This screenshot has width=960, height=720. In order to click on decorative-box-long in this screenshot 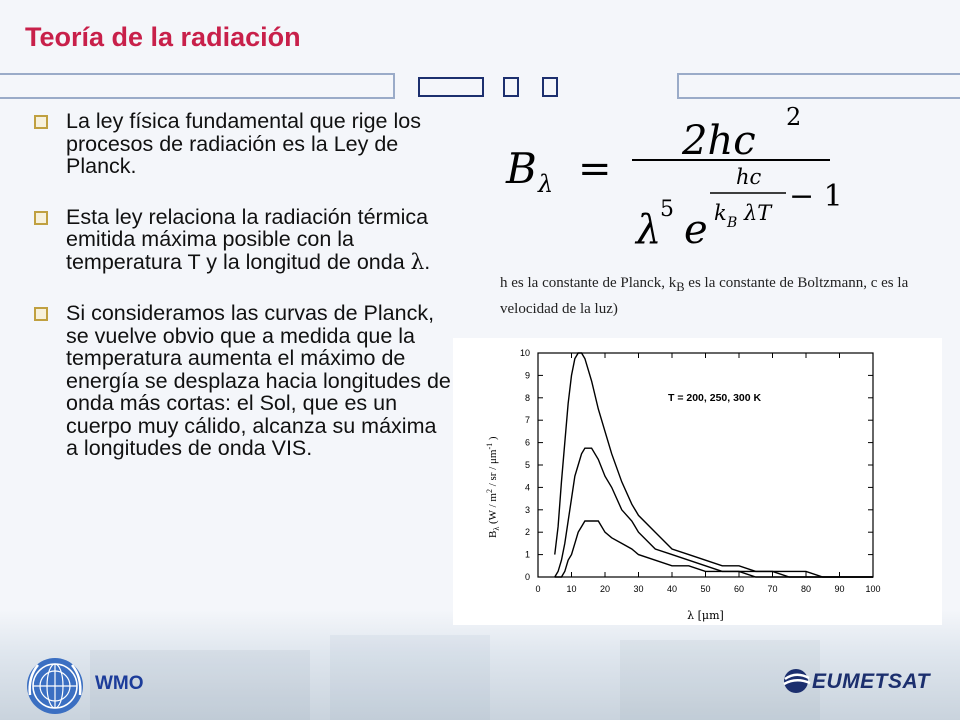, I will do `click(451, 87)`.